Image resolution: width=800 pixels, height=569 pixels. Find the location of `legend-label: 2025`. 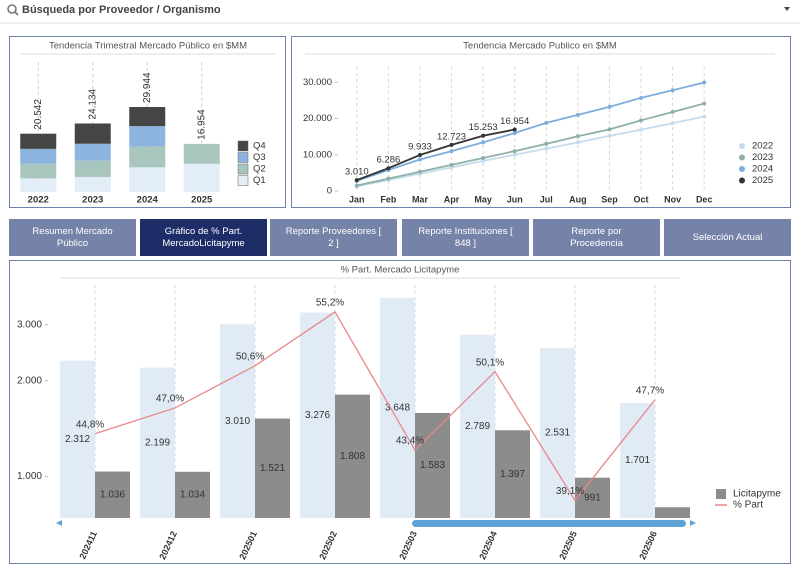

legend-label: 2025 is located at coordinates (762, 180).